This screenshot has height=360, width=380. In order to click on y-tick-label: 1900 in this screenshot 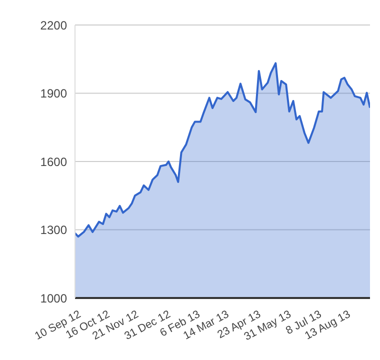, I will do `click(54, 93)`.